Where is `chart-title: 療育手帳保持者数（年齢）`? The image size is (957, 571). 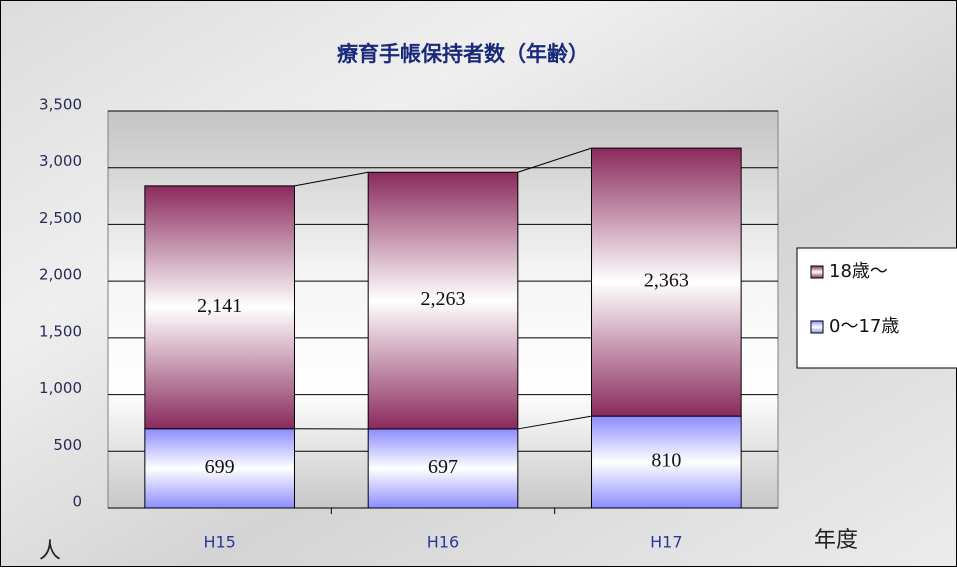
chart-title: 療育手帳保持者数（年齢） is located at coordinates (463, 54).